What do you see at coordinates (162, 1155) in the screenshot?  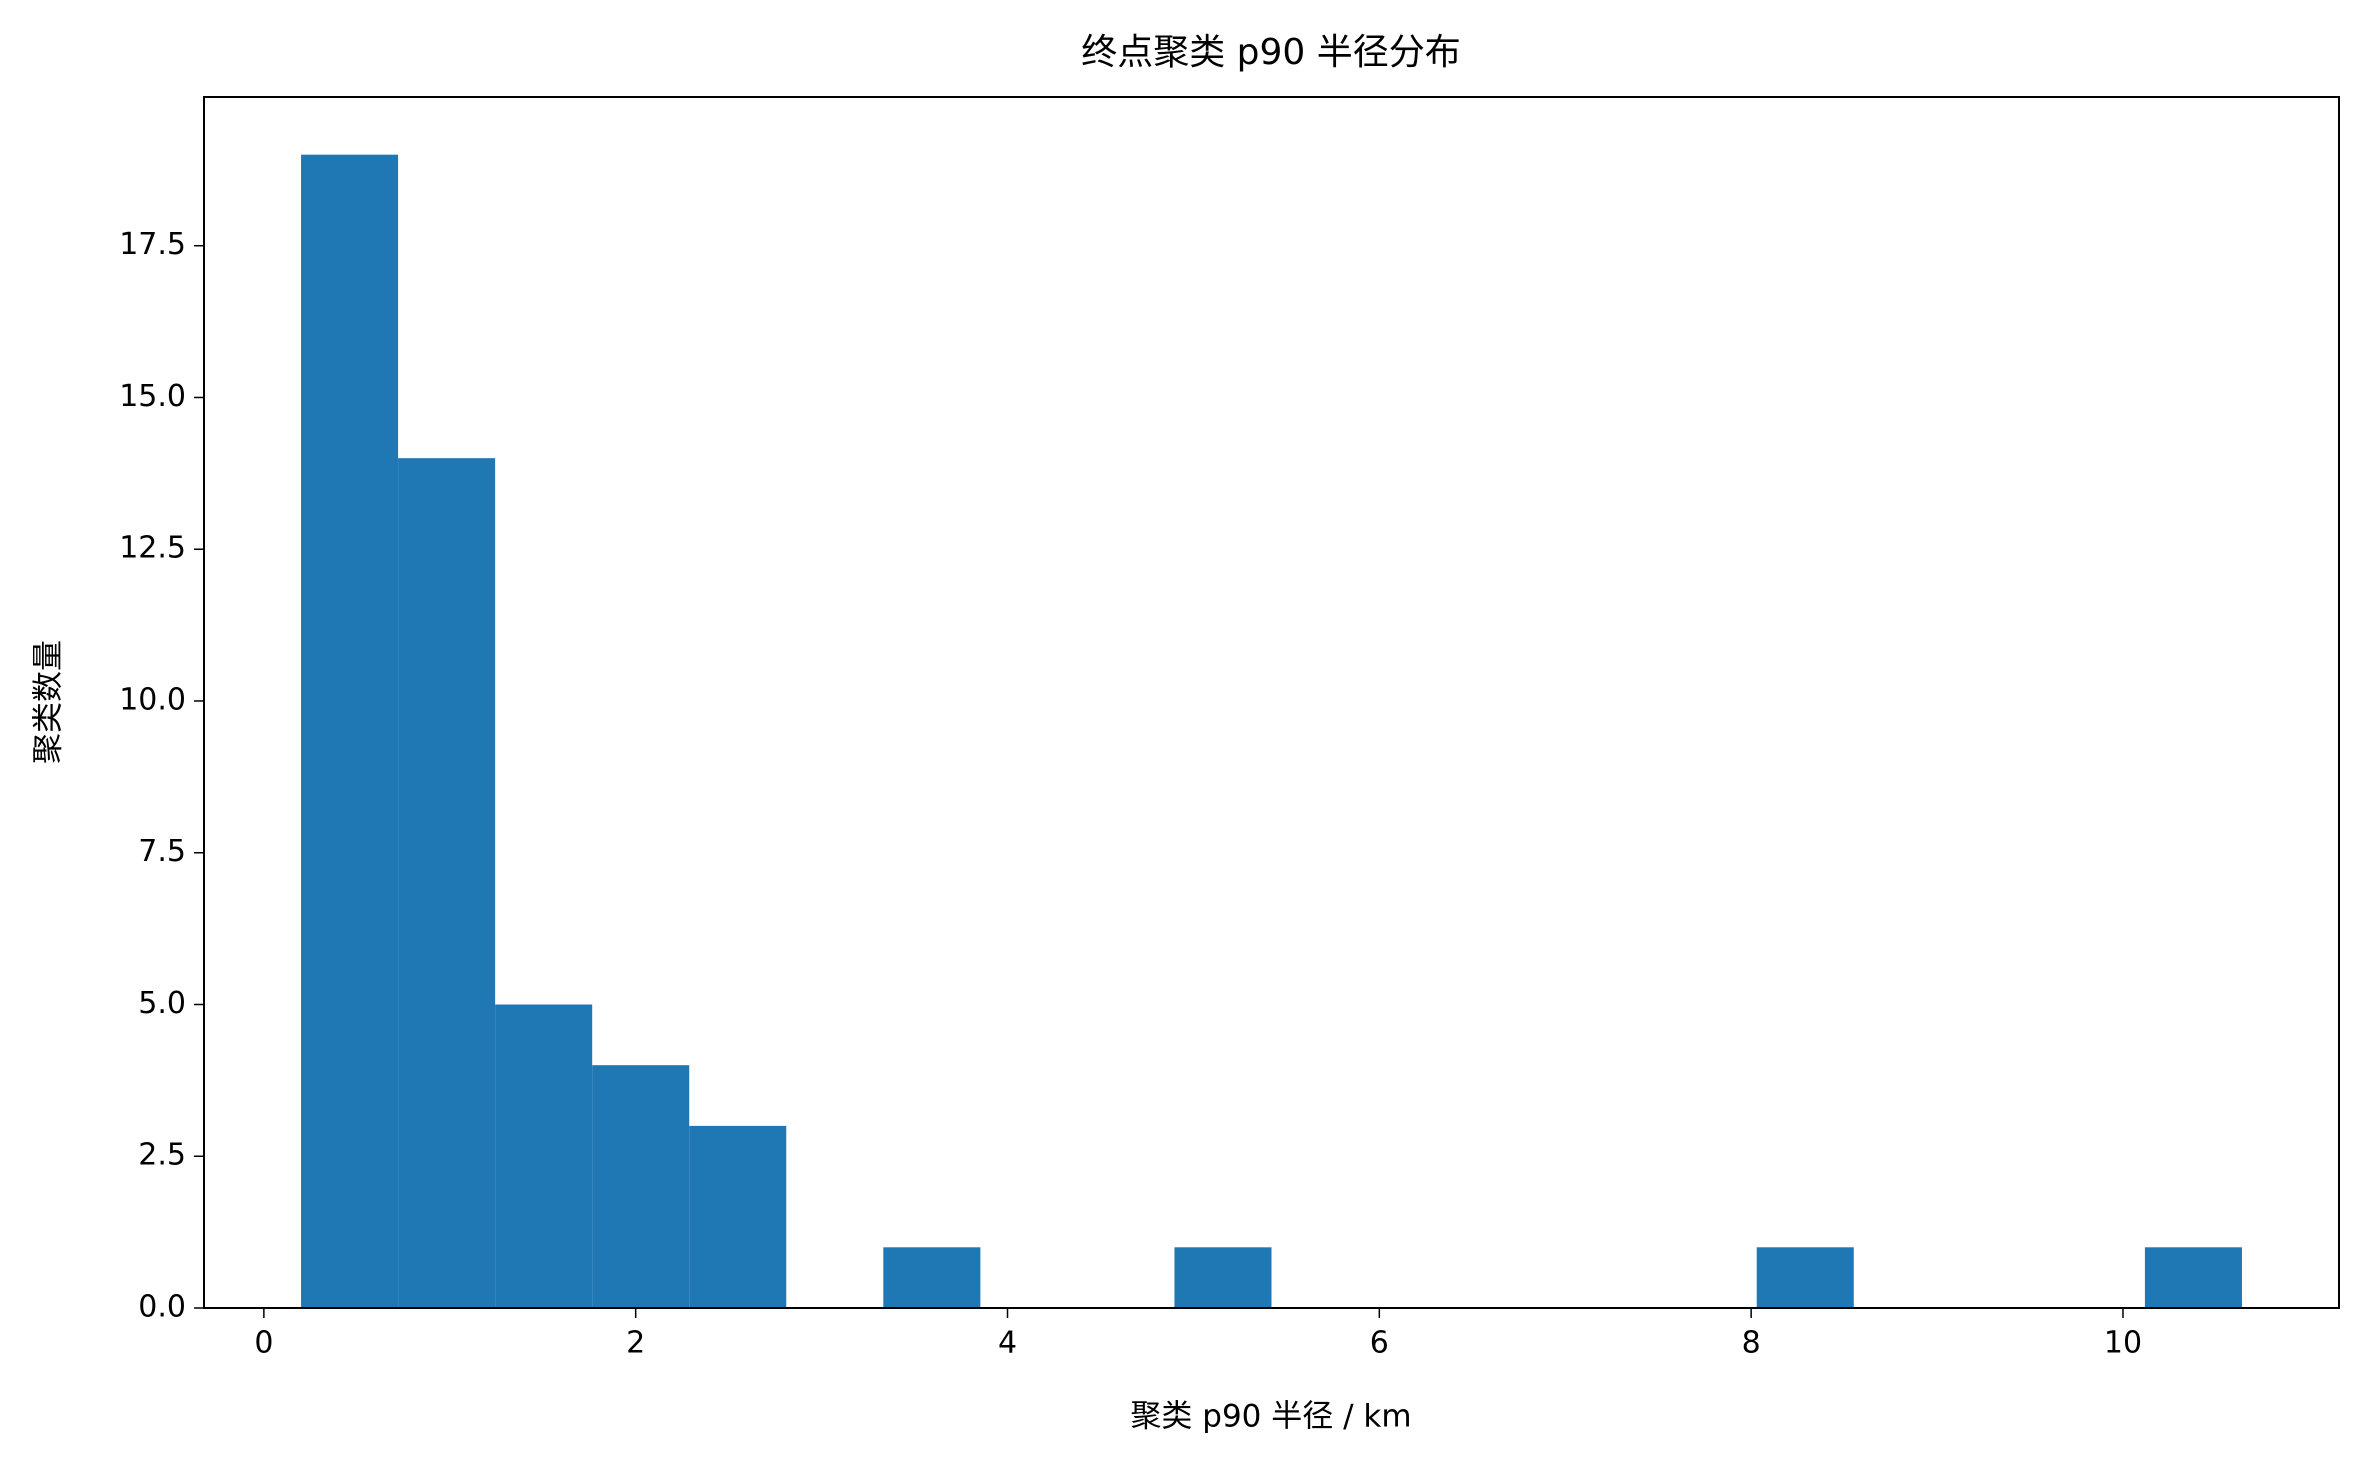 I see `y-tick-label: 2.5` at bounding box center [162, 1155].